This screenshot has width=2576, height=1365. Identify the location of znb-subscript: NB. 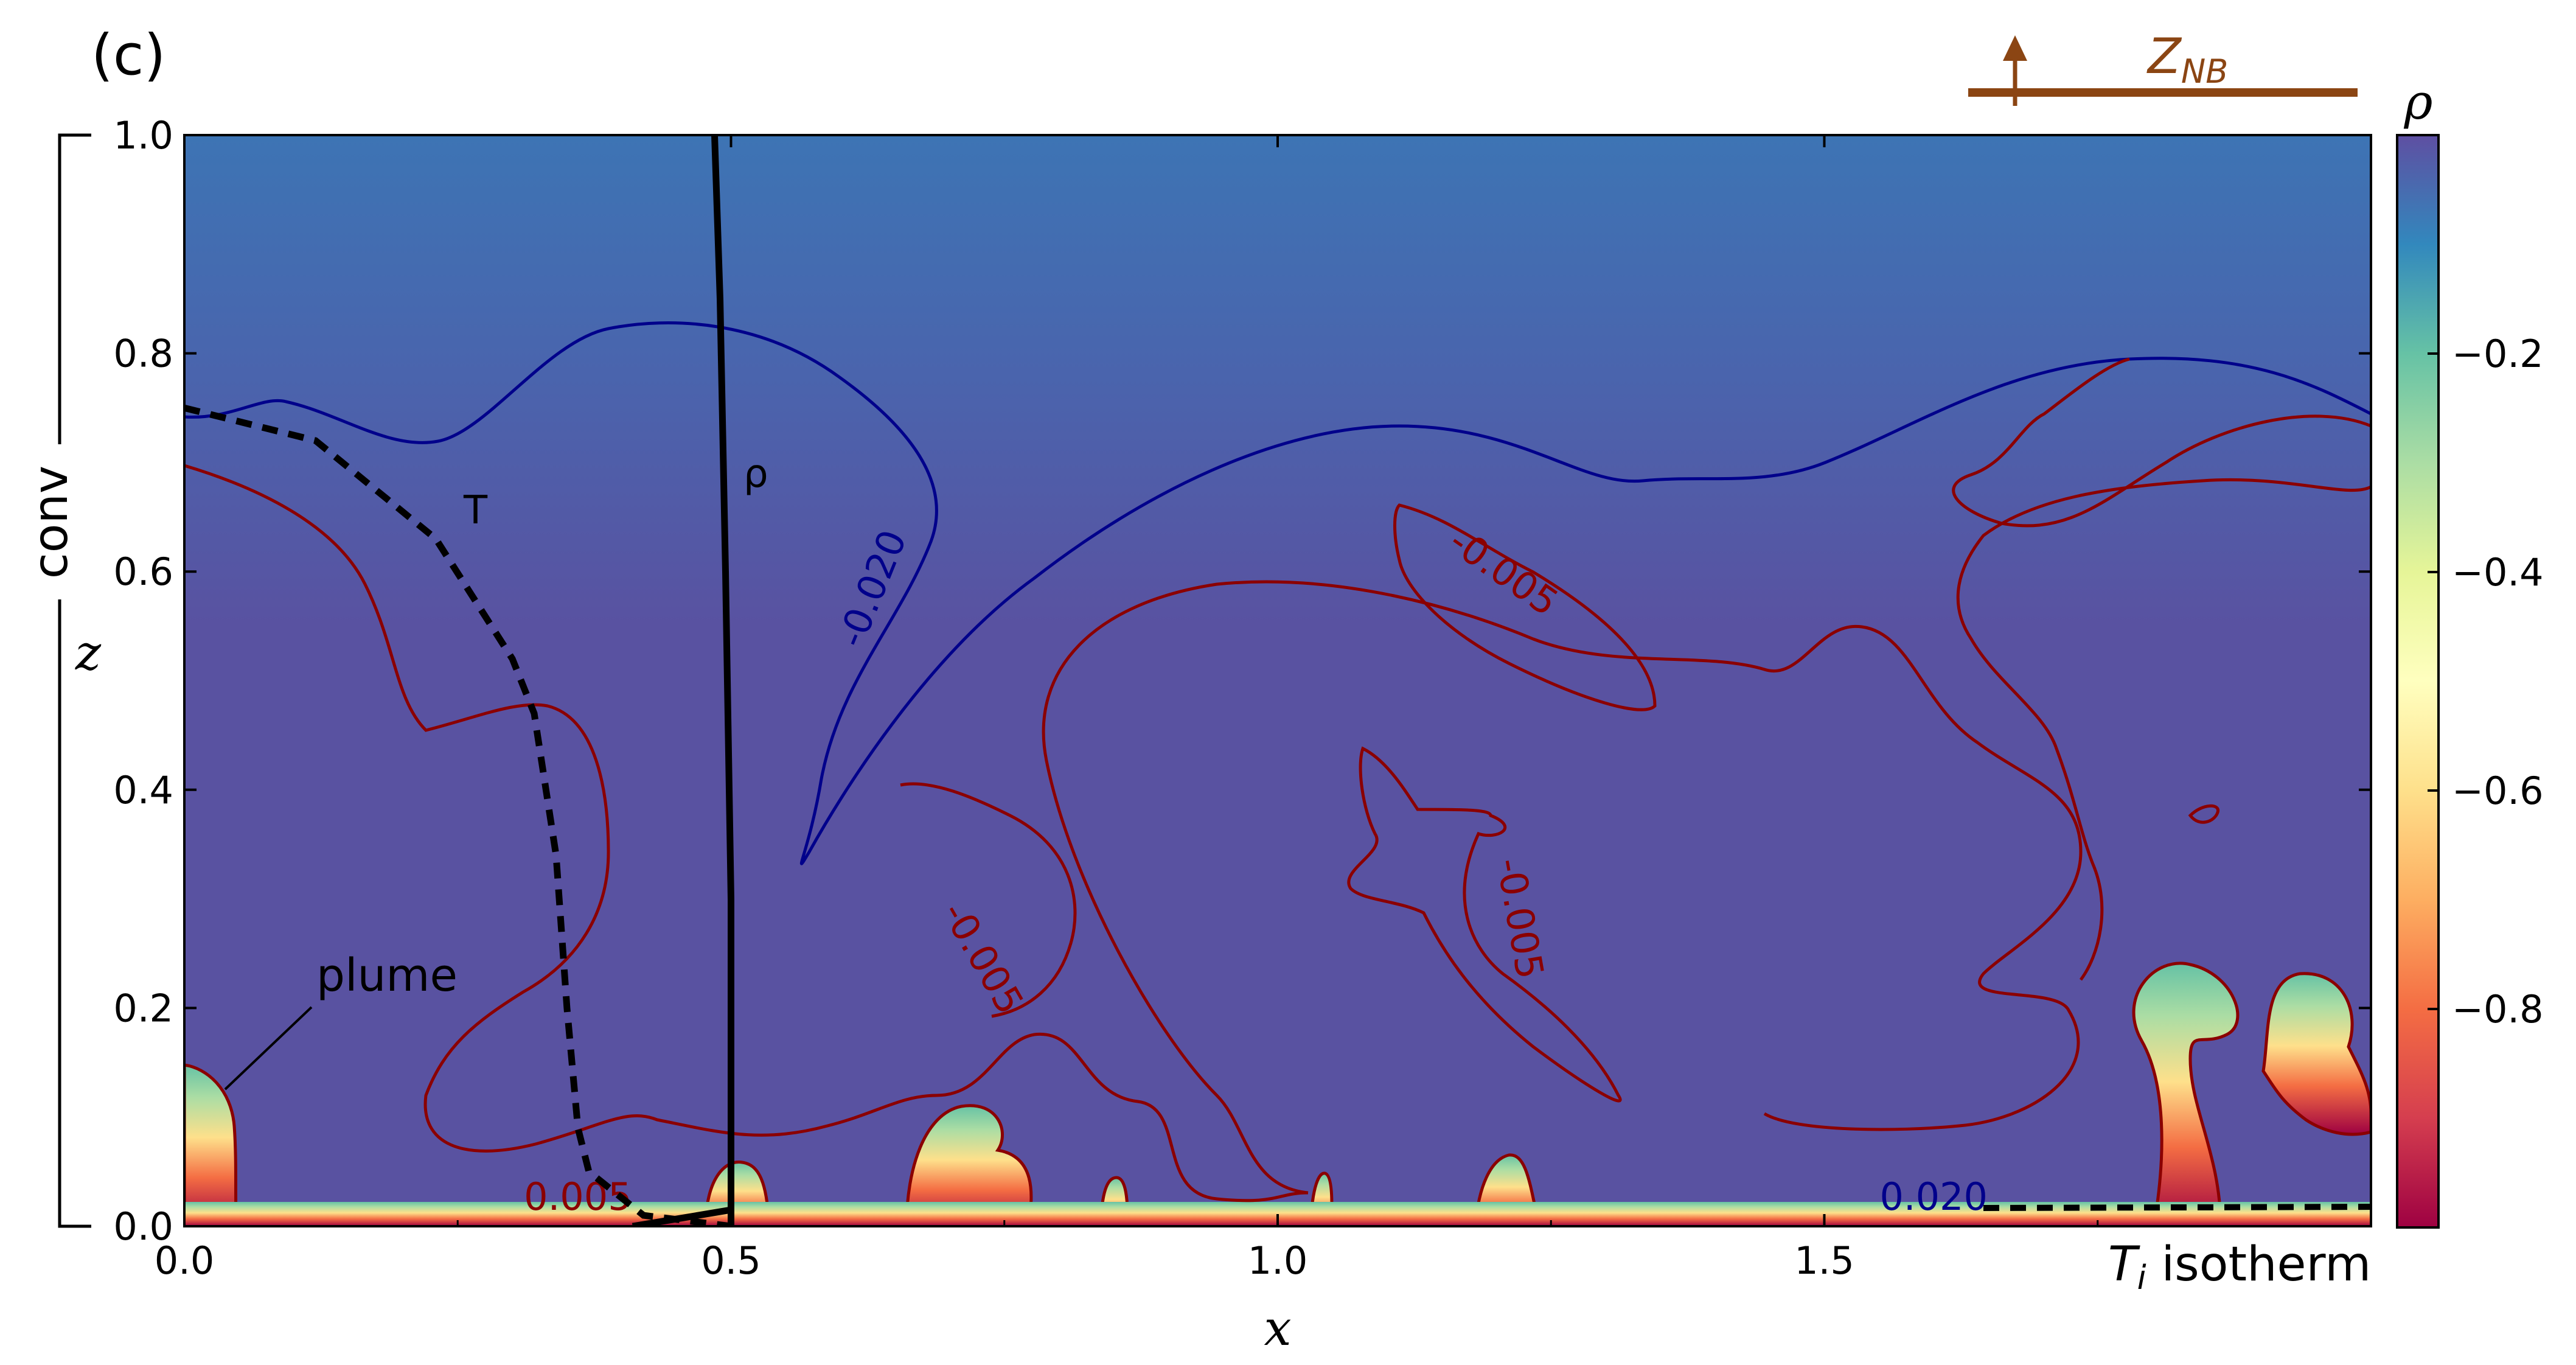
(2204, 71).